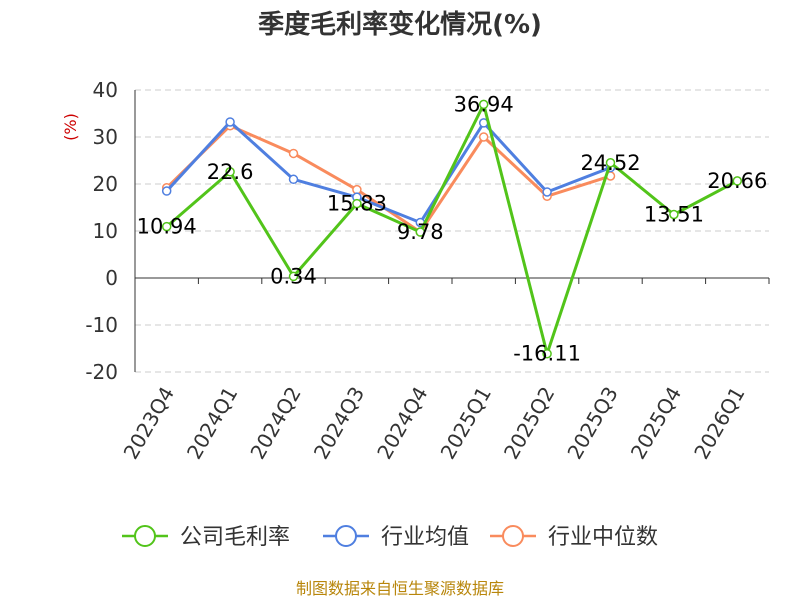  Describe the element at coordinates (592, 423) in the screenshot. I see `x-tick-label: 2025Q3` at that location.